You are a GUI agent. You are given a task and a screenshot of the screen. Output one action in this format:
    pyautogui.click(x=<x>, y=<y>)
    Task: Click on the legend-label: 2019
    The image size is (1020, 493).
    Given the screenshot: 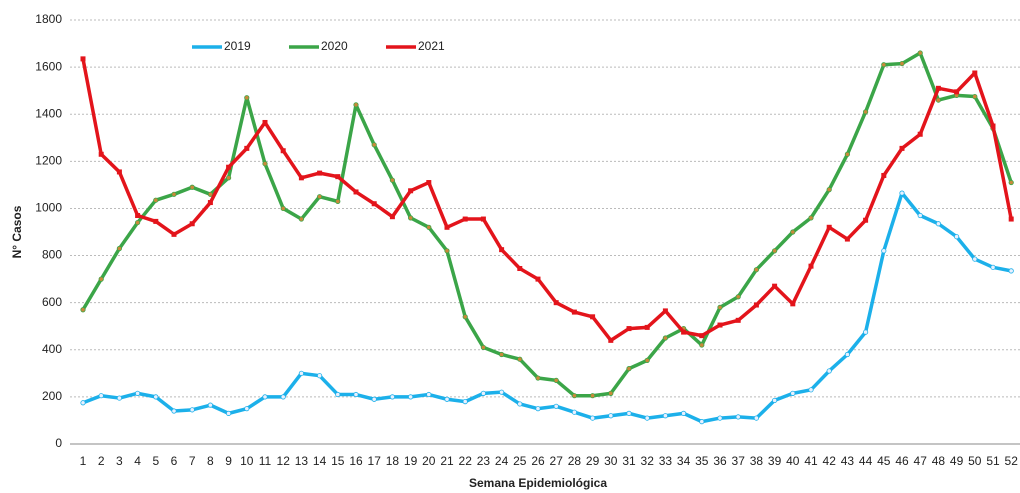 What is the action you would take?
    pyautogui.click(x=237, y=46)
    